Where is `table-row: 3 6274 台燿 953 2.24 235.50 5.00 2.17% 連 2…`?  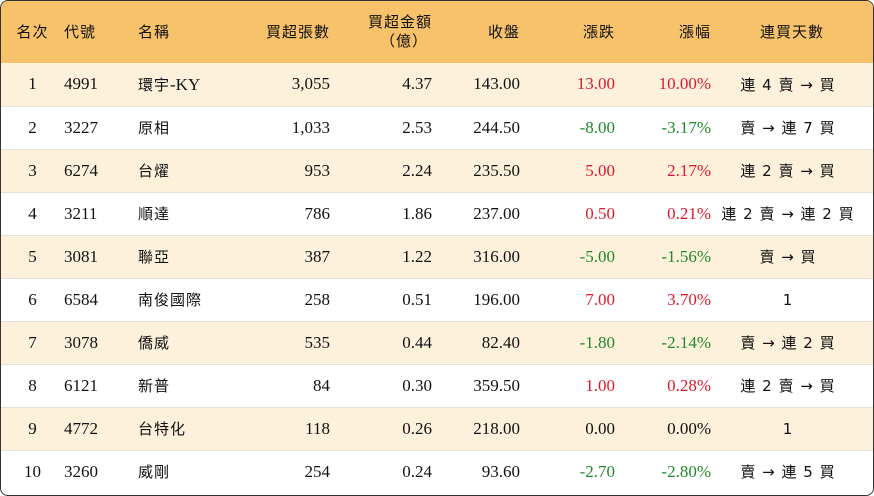
table-row: 3 6274 台燿 953 2.24 235.50 5.00 2.17% 連 2… is located at coordinates (437, 170).